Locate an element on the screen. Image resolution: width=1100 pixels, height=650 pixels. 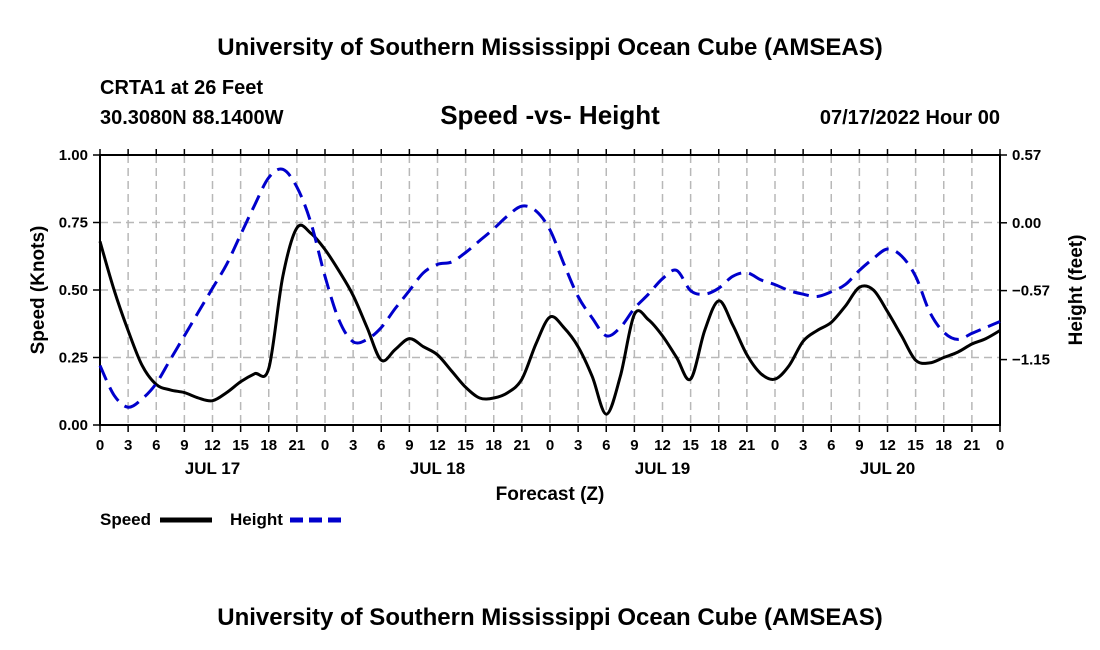
y-tick-label: 0.75 is located at coordinates (73, 223).